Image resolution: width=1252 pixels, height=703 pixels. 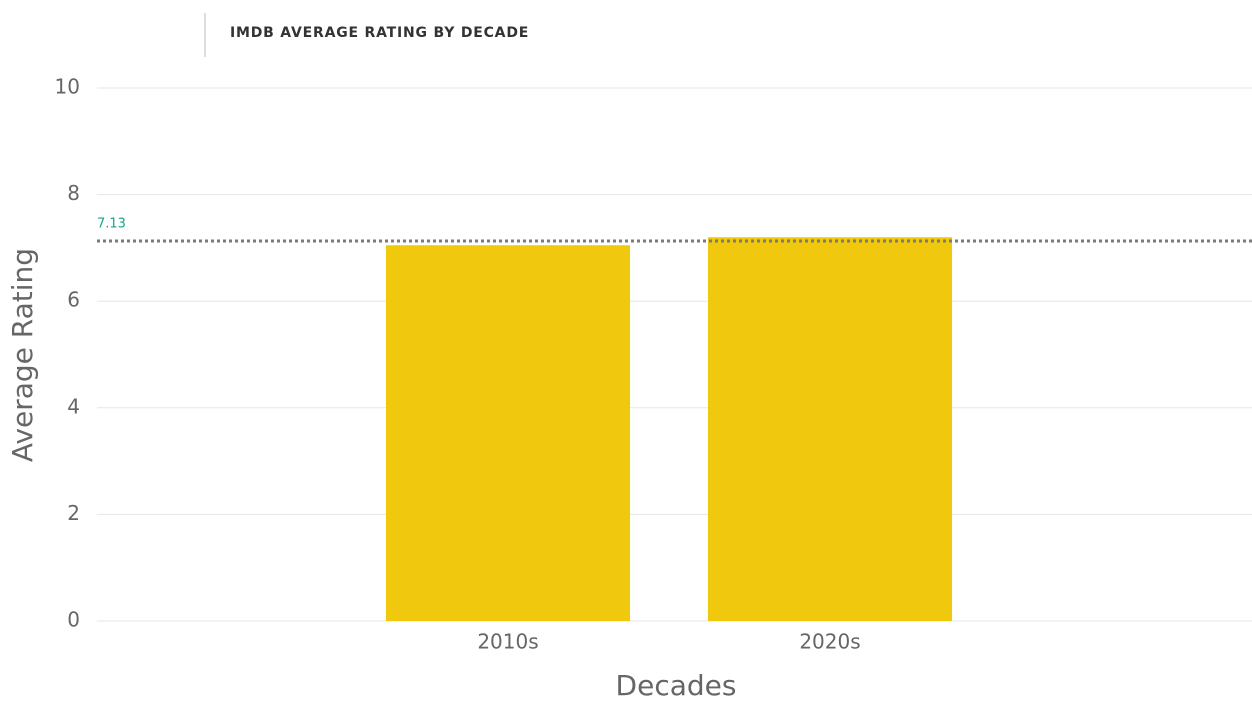 What do you see at coordinates (73, 406) in the screenshot?
I see `y-tick-label: 4` at bounding box center [73, 406].